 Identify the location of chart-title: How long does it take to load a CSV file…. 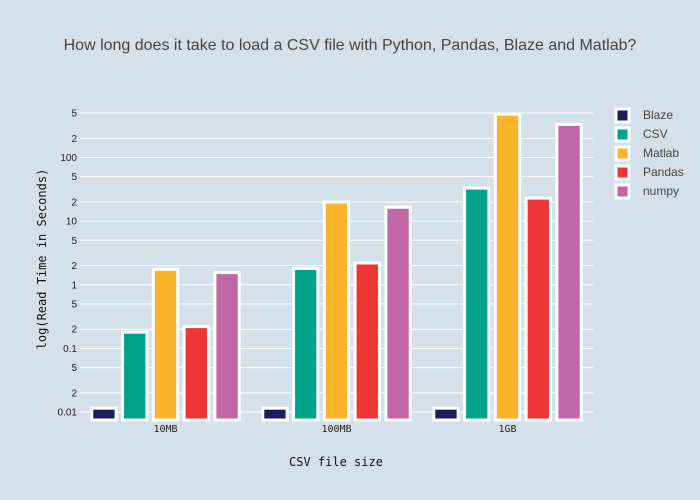
(350, 45).